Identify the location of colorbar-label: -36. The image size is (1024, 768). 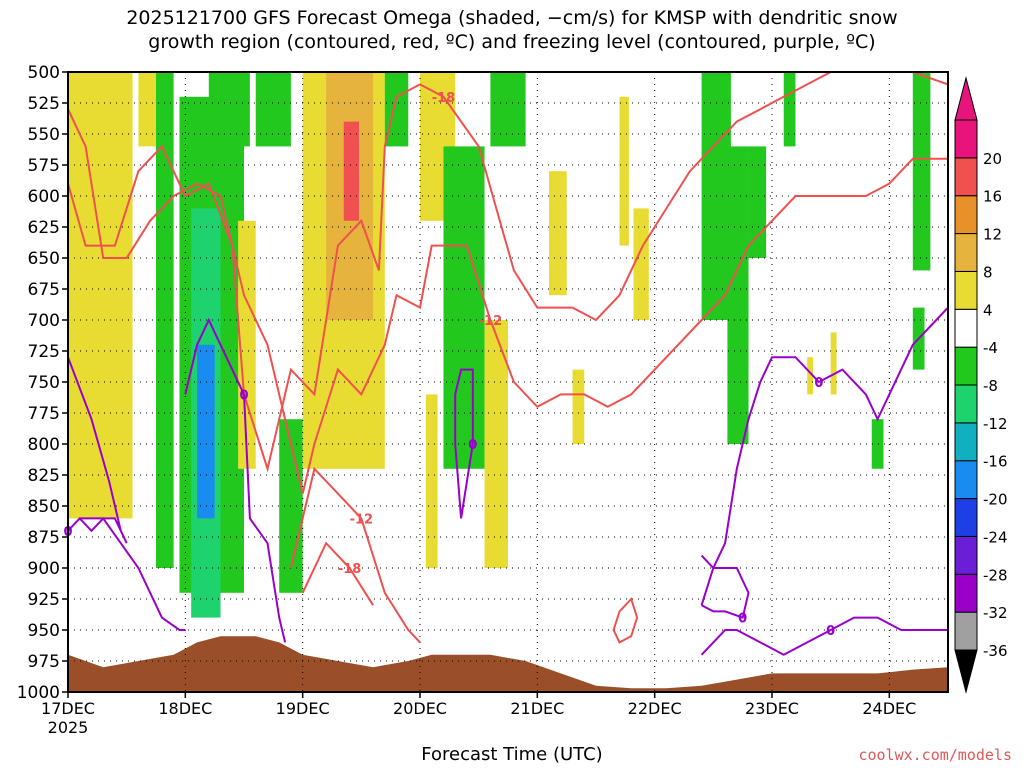
(995, 651).